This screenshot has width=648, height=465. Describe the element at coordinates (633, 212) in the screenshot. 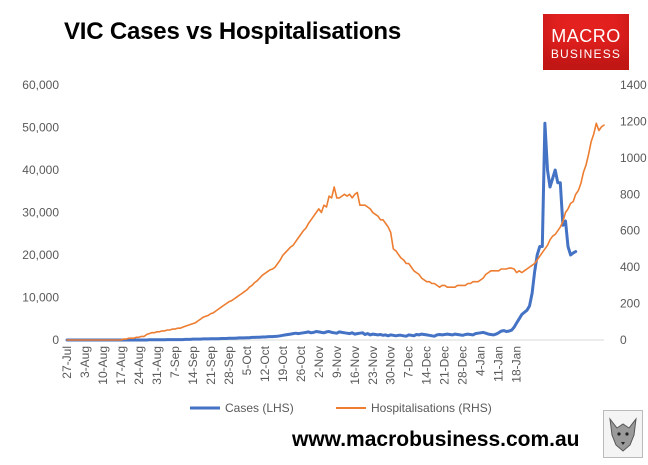

I see `y-axis-right: 0 200 400 600 800 1000 1200 1400` at that location.